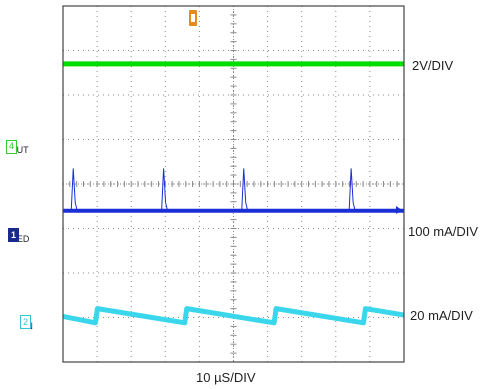  What do you see at coordinates (11, 146) in the screenshot?
I see `channel-4-marker-icon: 4` at bounding box center [11, 146].